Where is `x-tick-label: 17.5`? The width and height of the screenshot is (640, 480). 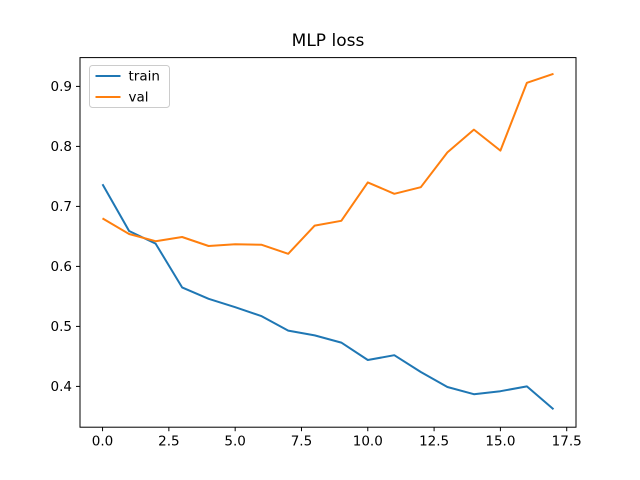
x-tick-label: 17.5 is located at coordinates (567, 442).